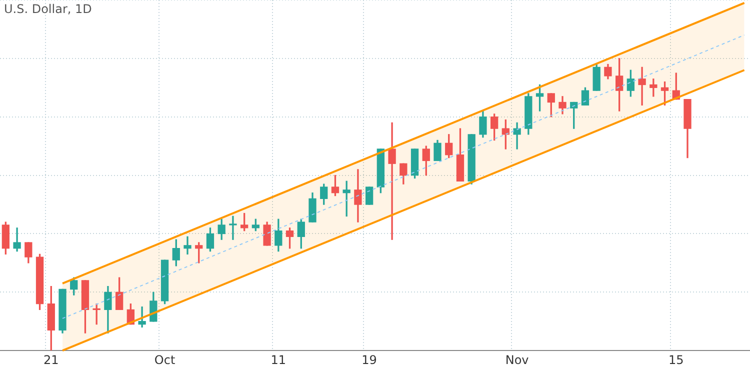  I want to click on x-tick-label: Oct, so click(165, 359).